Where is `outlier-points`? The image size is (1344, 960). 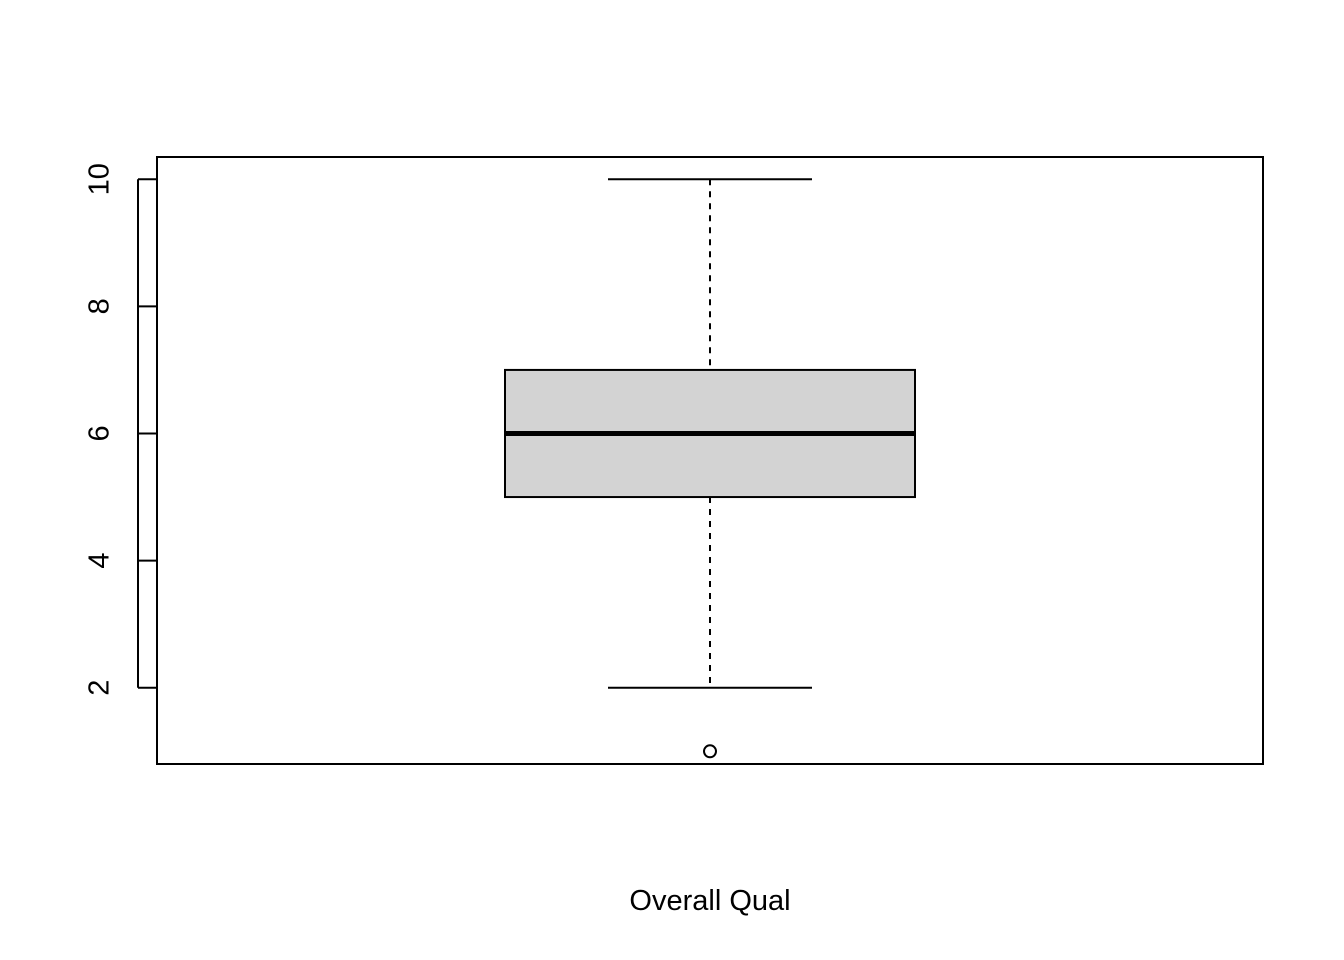
outlier-points is located at coordinates (710, 751).